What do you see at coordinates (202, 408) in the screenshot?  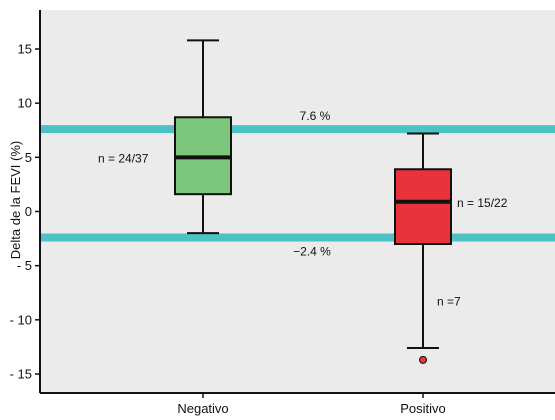 I see `x-tick-label: Negativo` at bounding box center [202, 408].